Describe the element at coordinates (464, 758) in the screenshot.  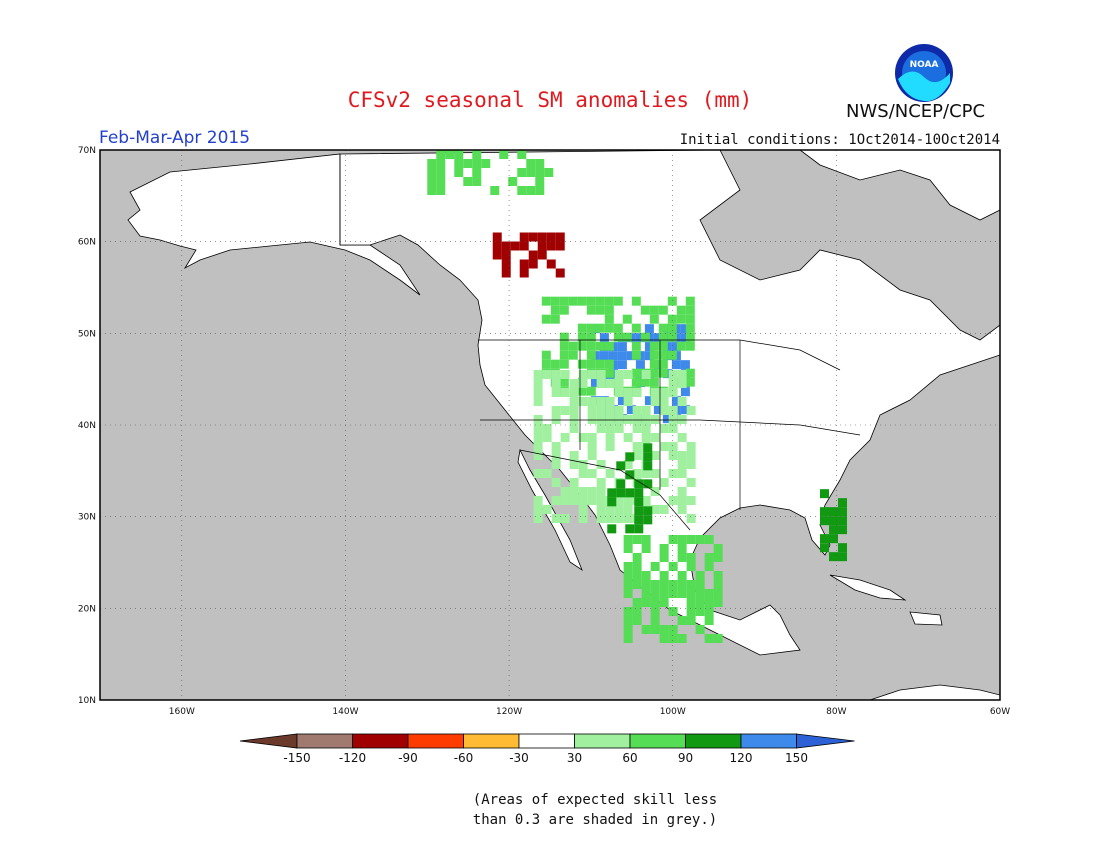
I see `legend-tick-label: -60` at that location.